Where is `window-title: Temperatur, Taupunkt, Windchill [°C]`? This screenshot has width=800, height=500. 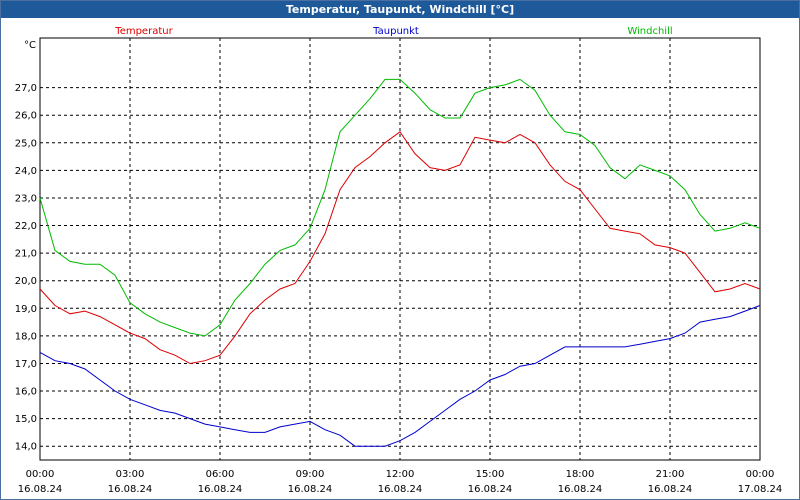
window-title: Temperatur, Taupunkt, Windchill [°C] is located at coordinates (400, 9).